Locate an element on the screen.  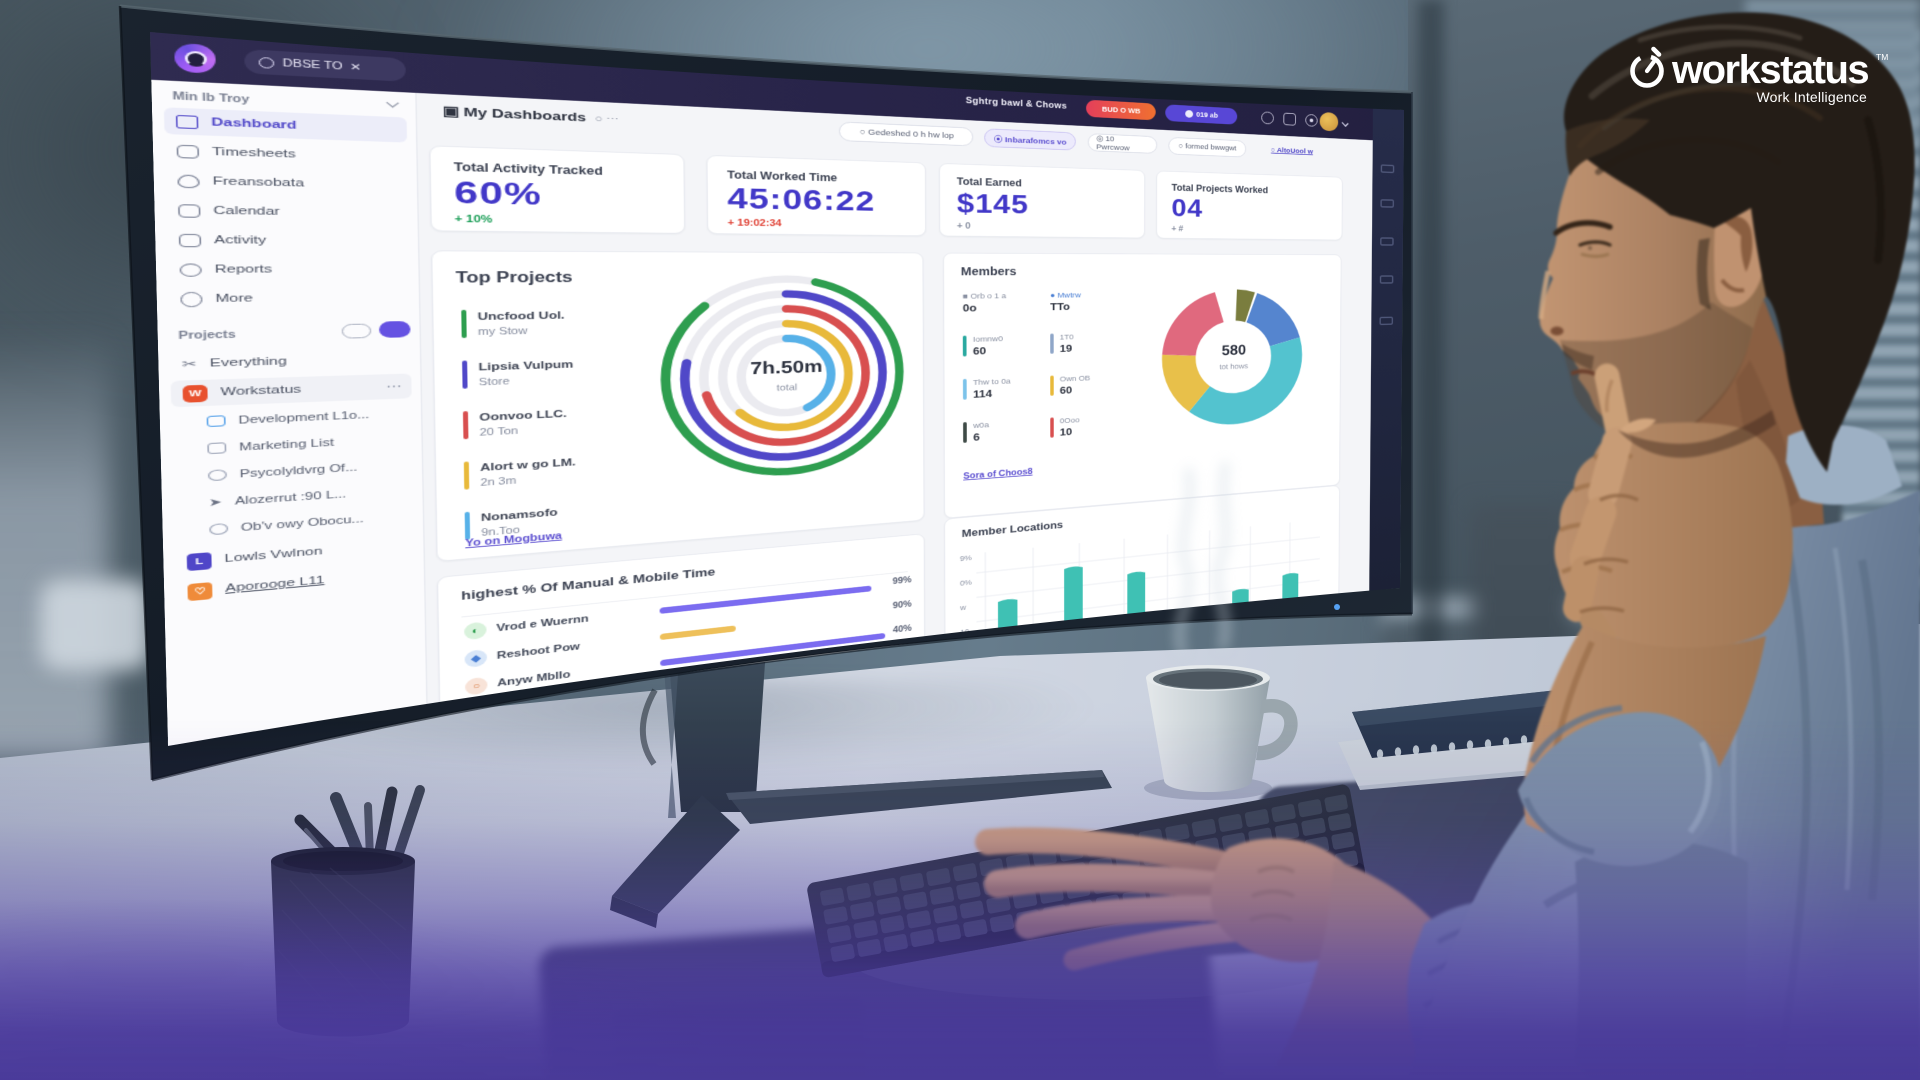
svg-text: workstatus is located at coordinates (1769, 70).